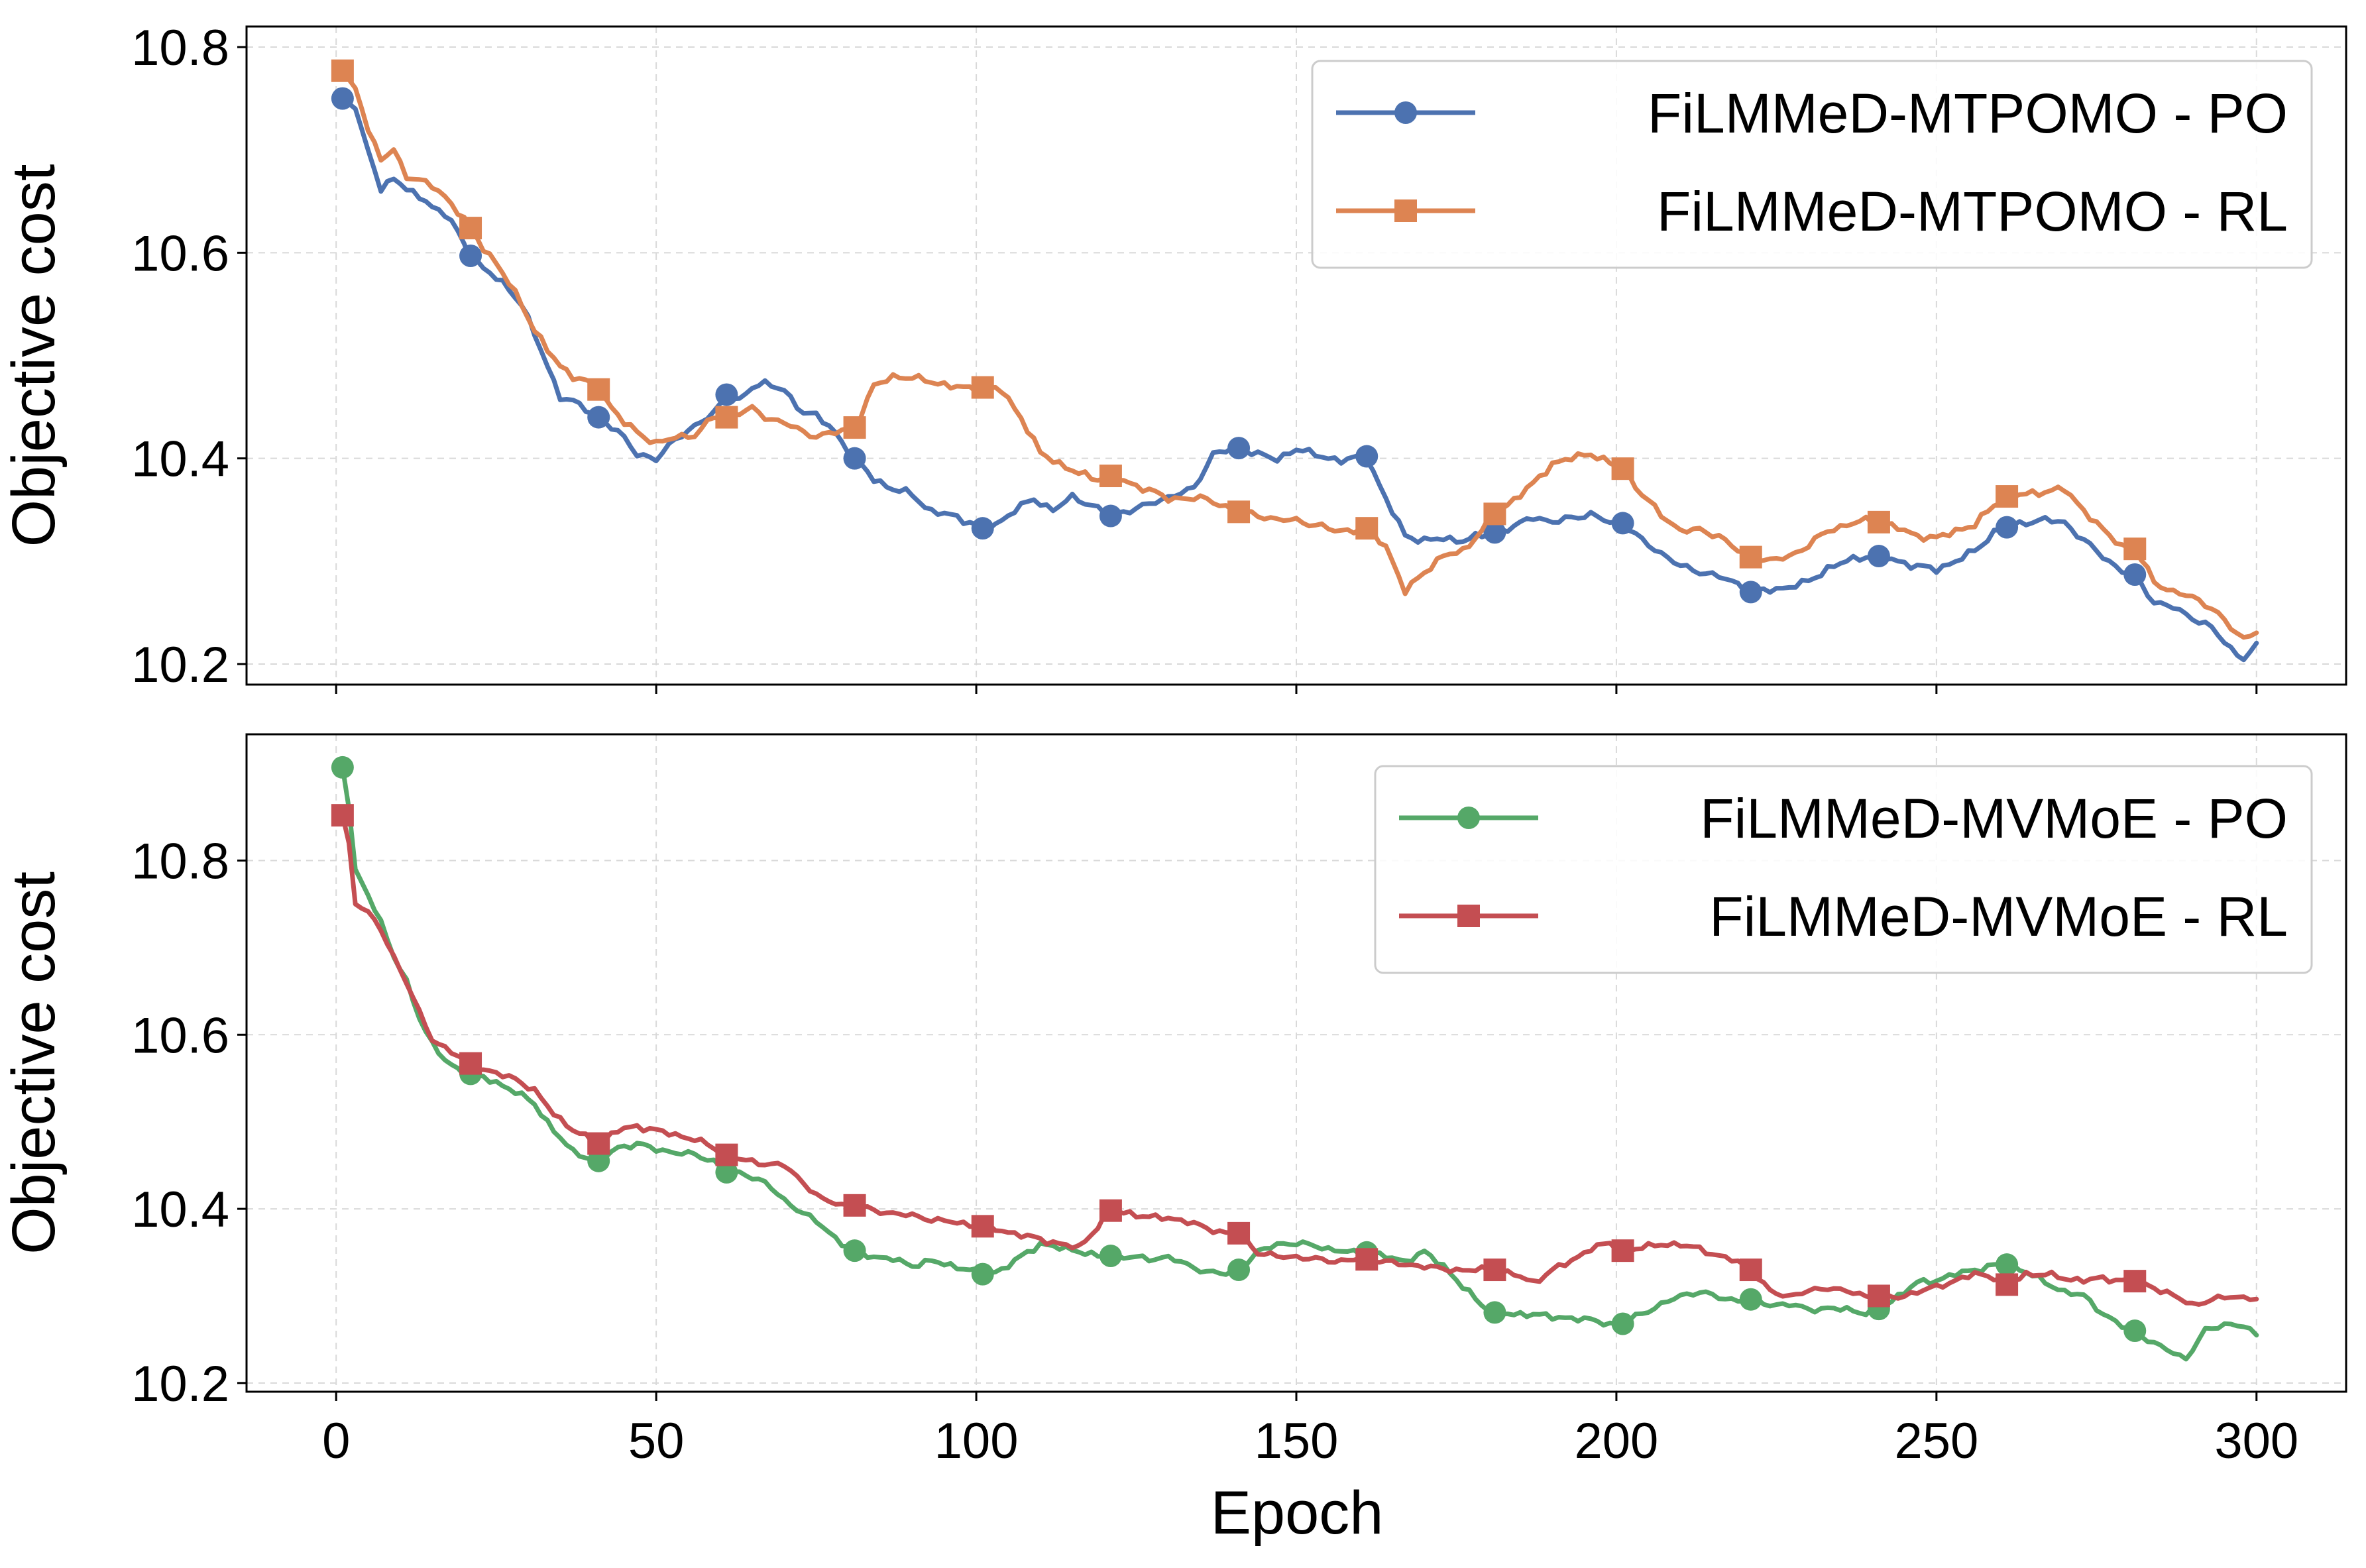 This screenshot has height=1568, width=2366. Describe the element at coordinates (1968, 113) in the screenshot. I see `legend-label: FiLMMeD-MTPOMO - PO` at that location.